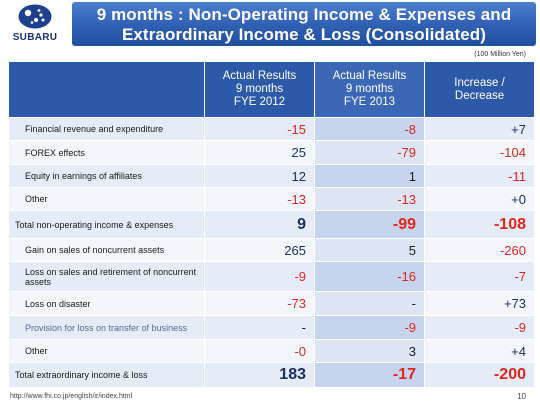  I want to click on value-change: +4, so click(479, 351).